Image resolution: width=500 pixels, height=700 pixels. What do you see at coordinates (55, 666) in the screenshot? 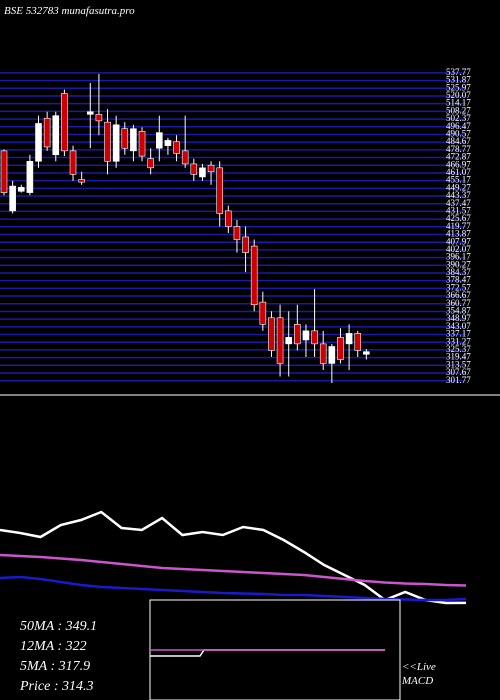
I see `ma5-label: 5MA : 317.9` at bounding box center [55, 666].